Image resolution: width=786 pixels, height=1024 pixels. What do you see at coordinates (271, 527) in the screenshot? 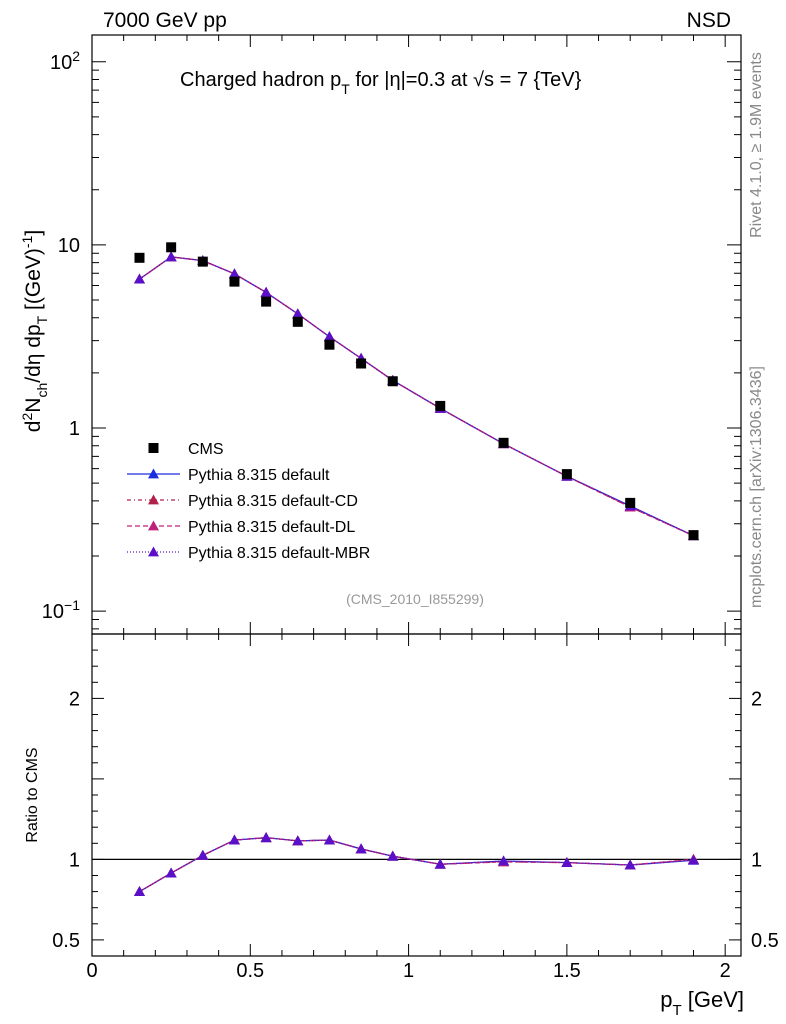
I see `legend-label: Pythia 8.315 default-DL` at bounding box center [271, 527].